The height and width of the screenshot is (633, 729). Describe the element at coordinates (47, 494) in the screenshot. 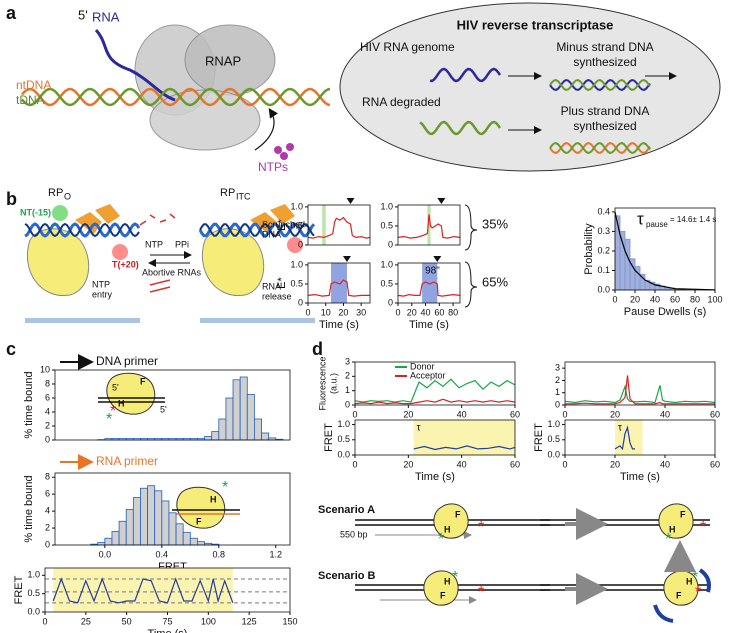

I see `y-tick-label: 6` at that location.